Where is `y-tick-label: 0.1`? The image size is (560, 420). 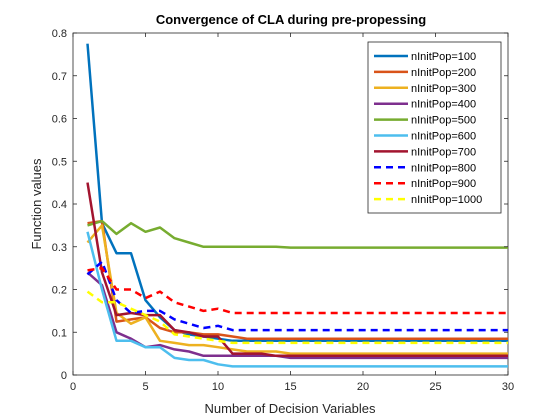
y-tick-label: 0.1 is located at coordinates (59, 333).